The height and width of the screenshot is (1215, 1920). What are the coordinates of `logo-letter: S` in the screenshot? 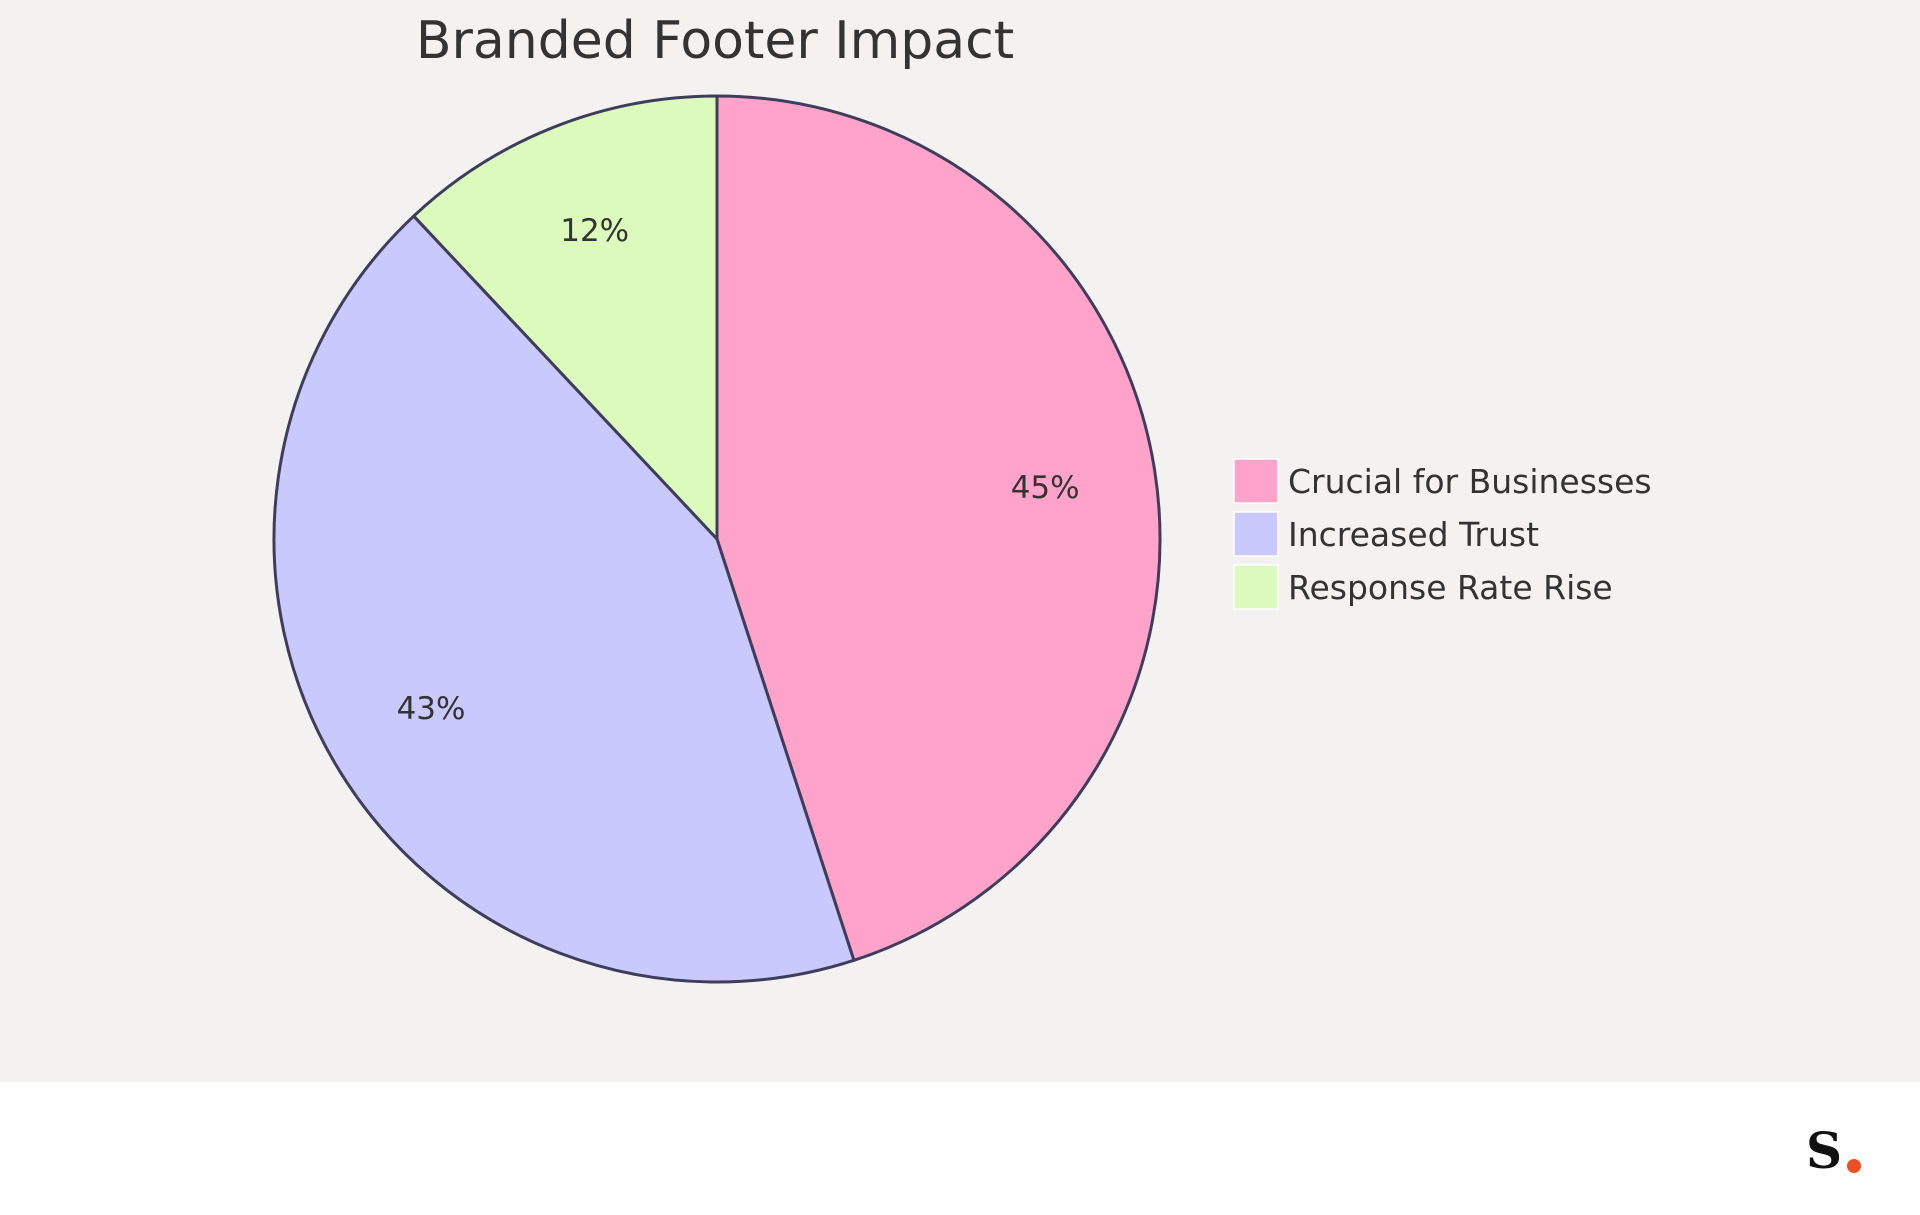 It's located at (1824, 1151).